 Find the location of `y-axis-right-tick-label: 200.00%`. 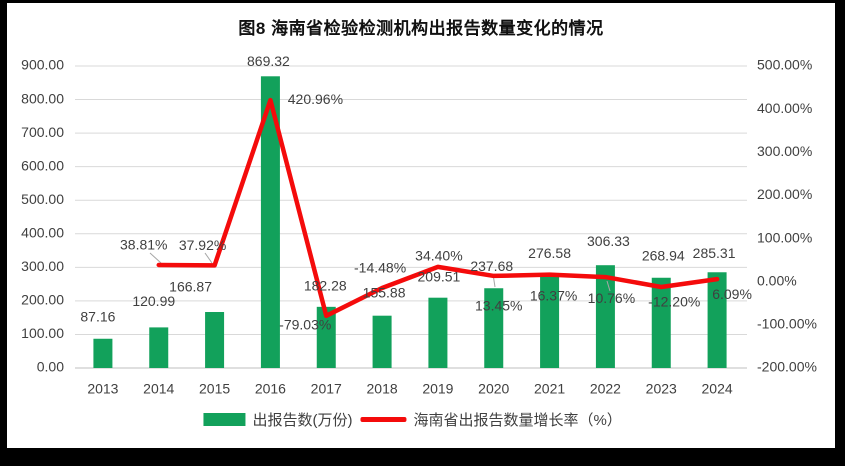

y-axis-right-tick-label: 200.00% is located at coordinates (784, 194).